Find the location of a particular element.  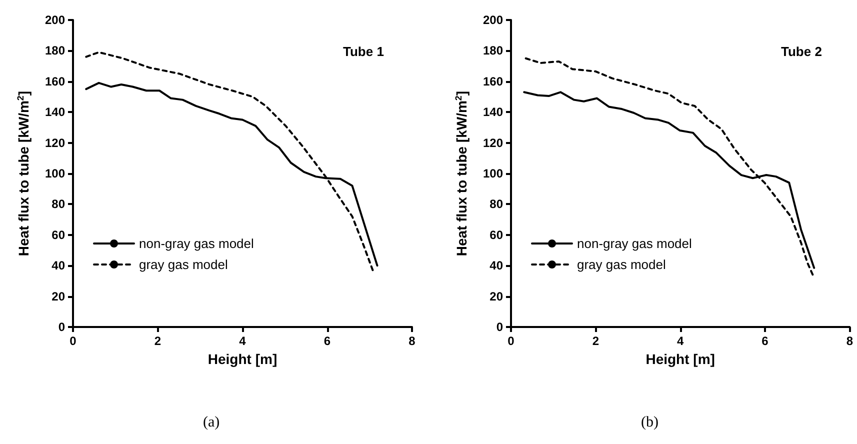

annotation: Tube 2 is located at coordinates (801, 51).